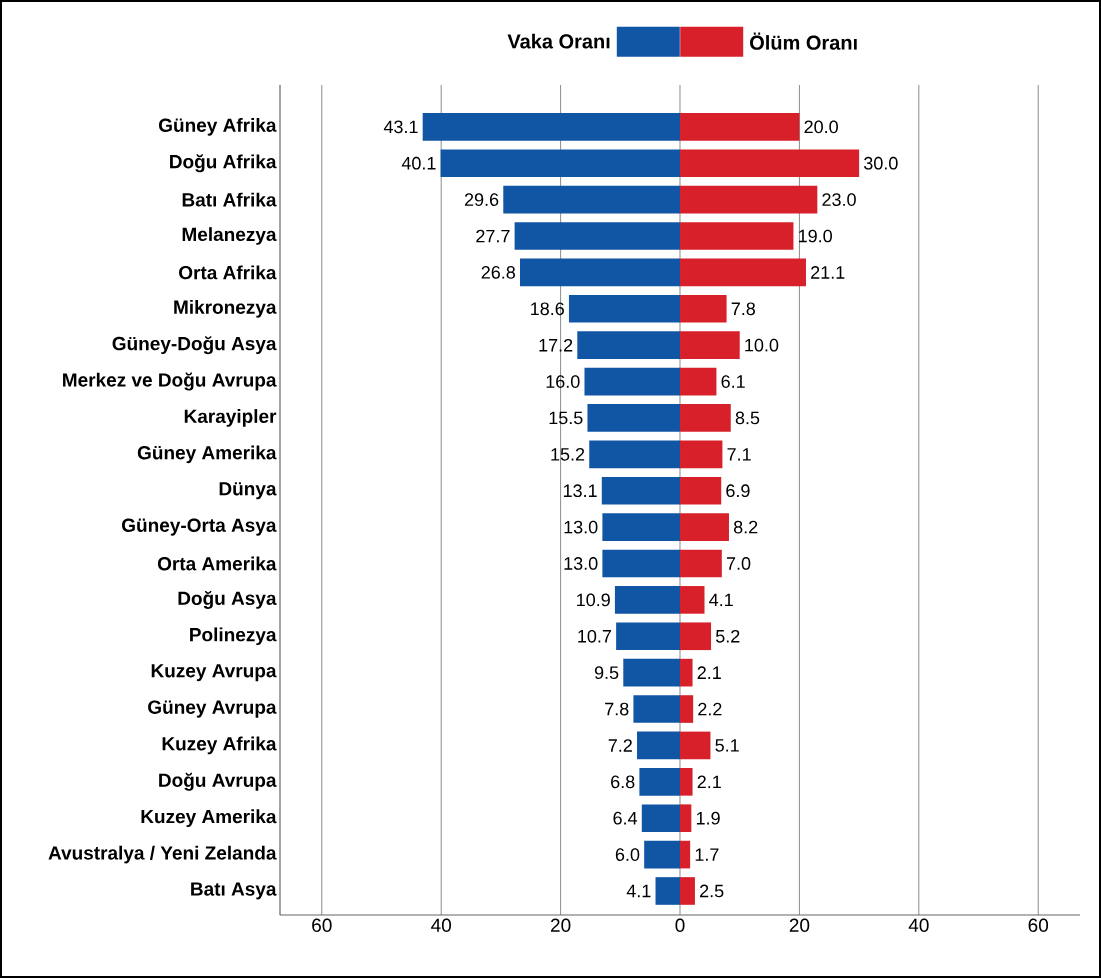  Describe the element at coordinates (233, 636) in the screenshot. I see `y-tick-label: Polinezya` at that location.